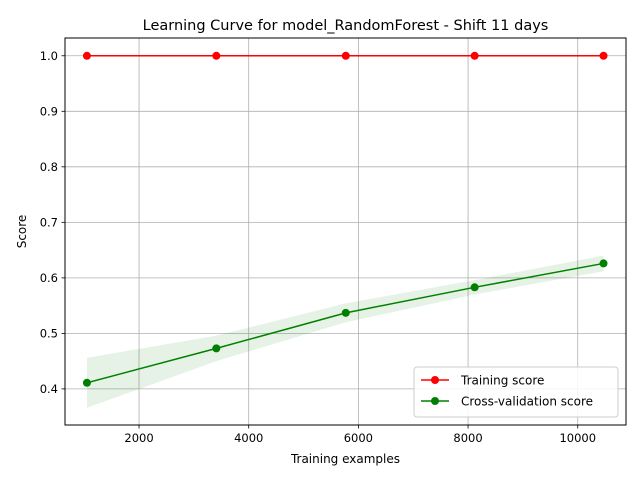 The image size is (640, 480). Describe the element at coordinates (435, 401) in the screenshot. I see `legend-marker-cross-validation` at that location.